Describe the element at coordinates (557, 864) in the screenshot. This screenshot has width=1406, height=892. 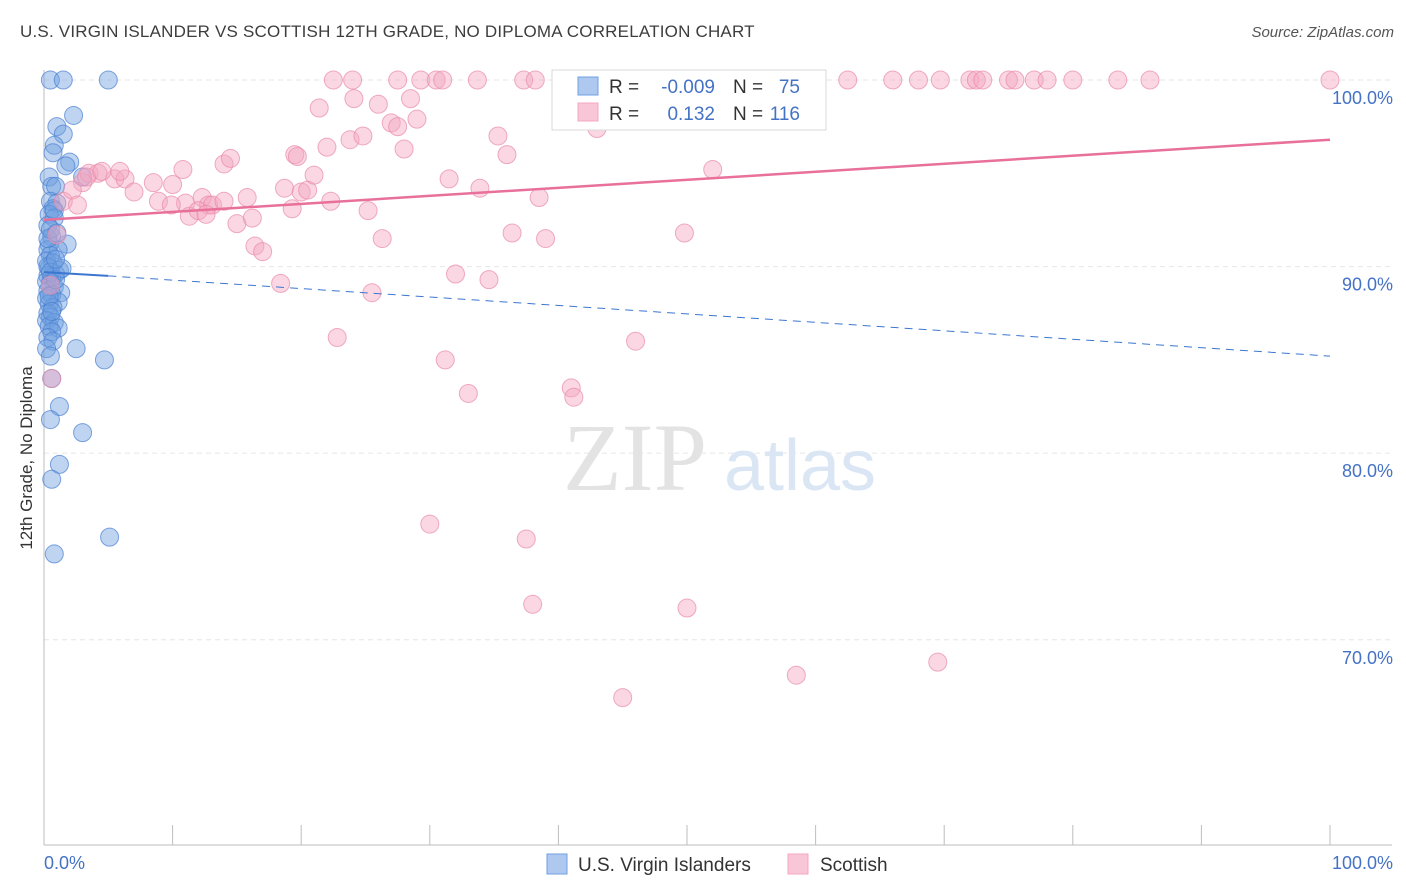
I see `bottom-legend-swatch-virgin-islanders` at that location.